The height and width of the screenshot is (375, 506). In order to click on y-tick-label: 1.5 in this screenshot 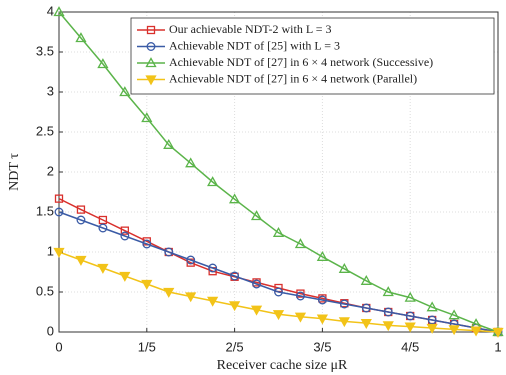, I will do `click(45, 210)`.